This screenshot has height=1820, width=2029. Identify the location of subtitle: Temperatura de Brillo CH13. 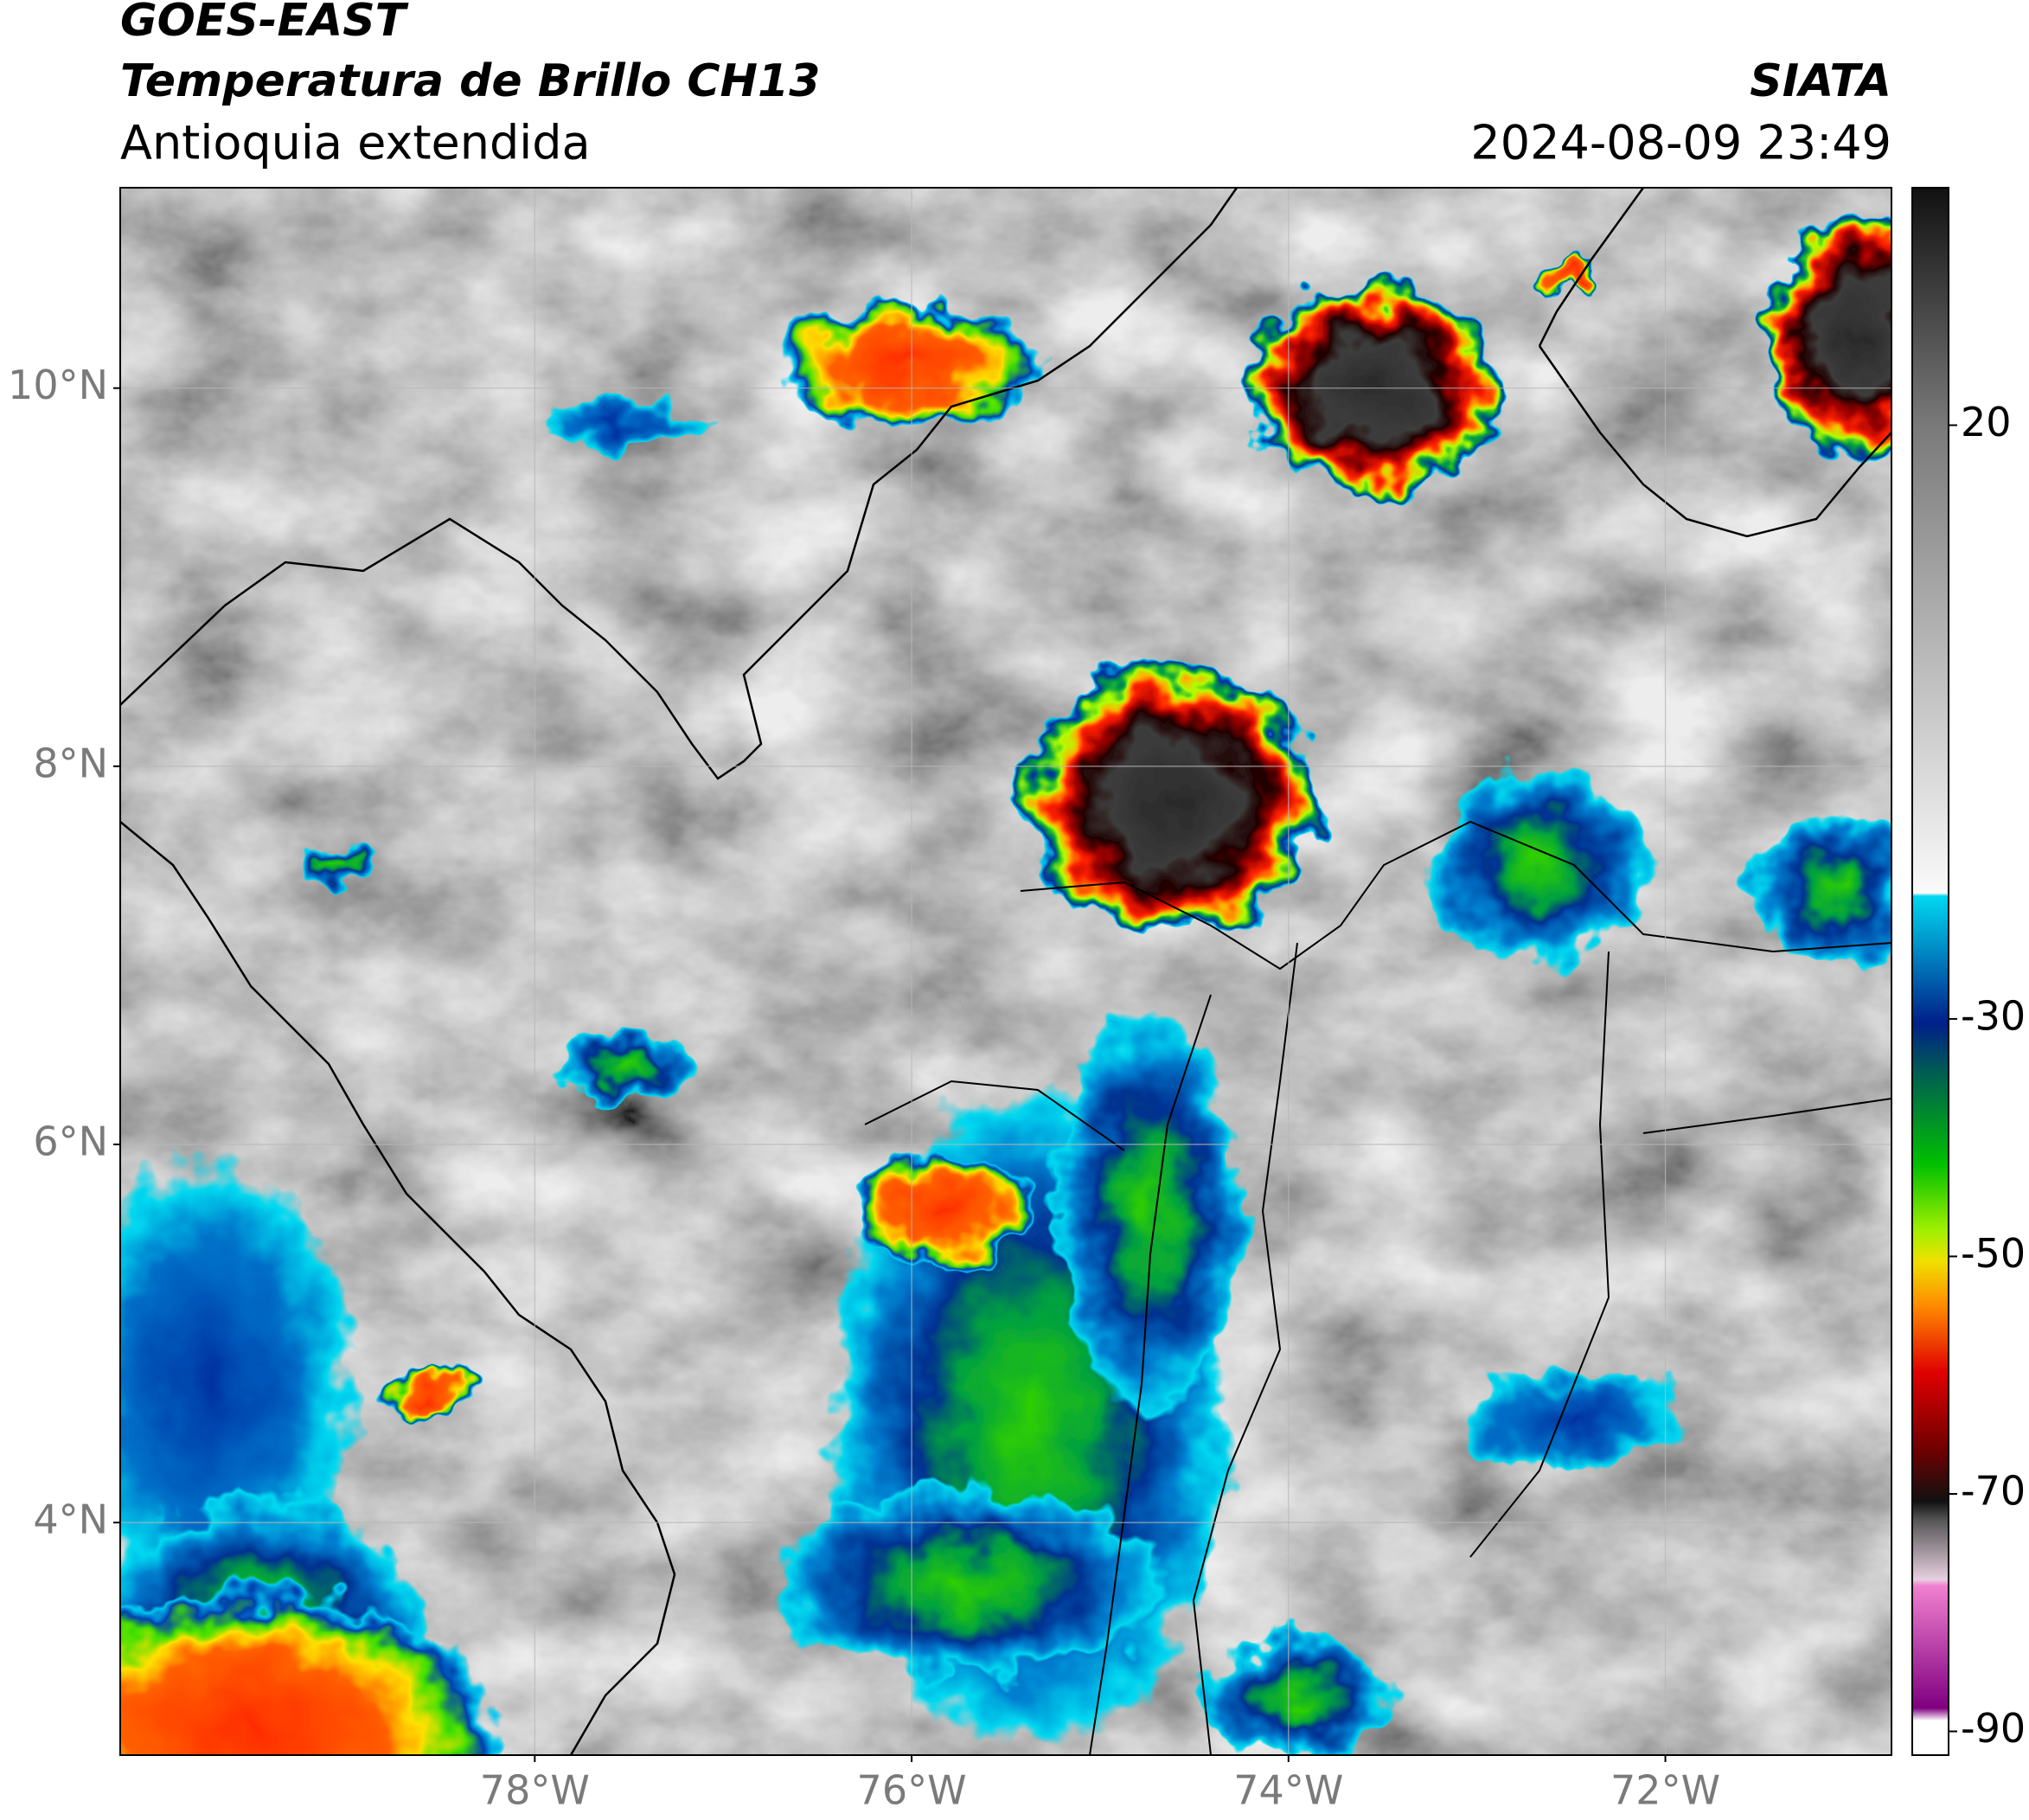
(470, 81).